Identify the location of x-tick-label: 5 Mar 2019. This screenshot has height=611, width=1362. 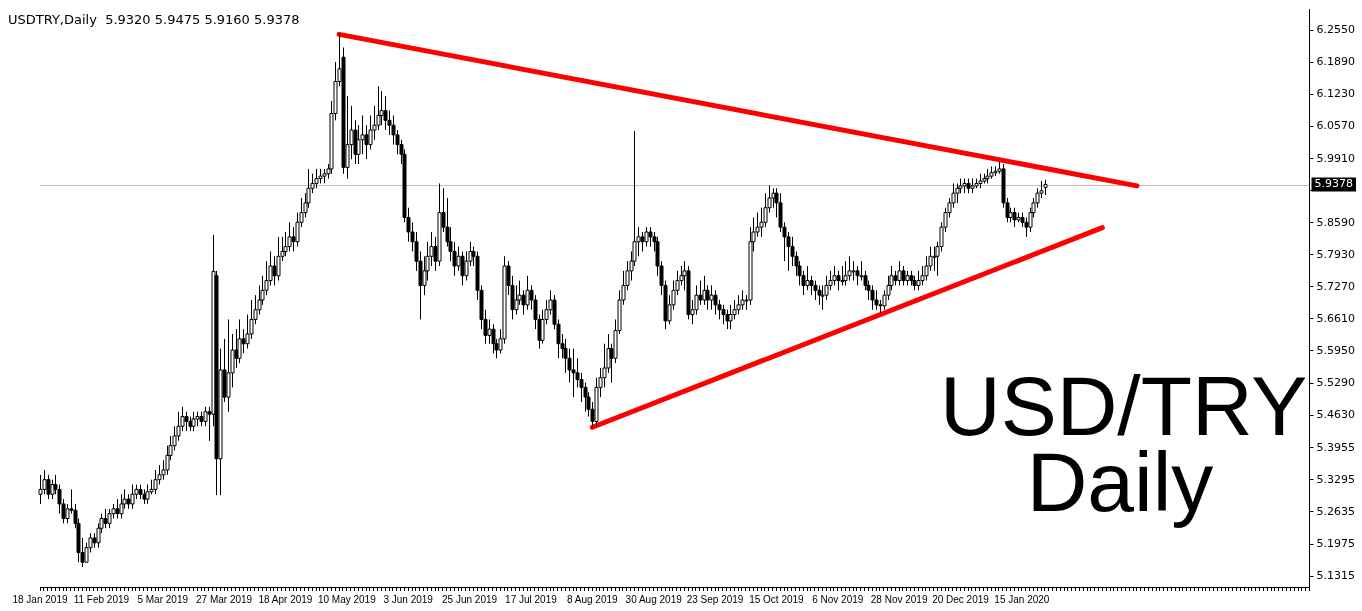
(163, 599).